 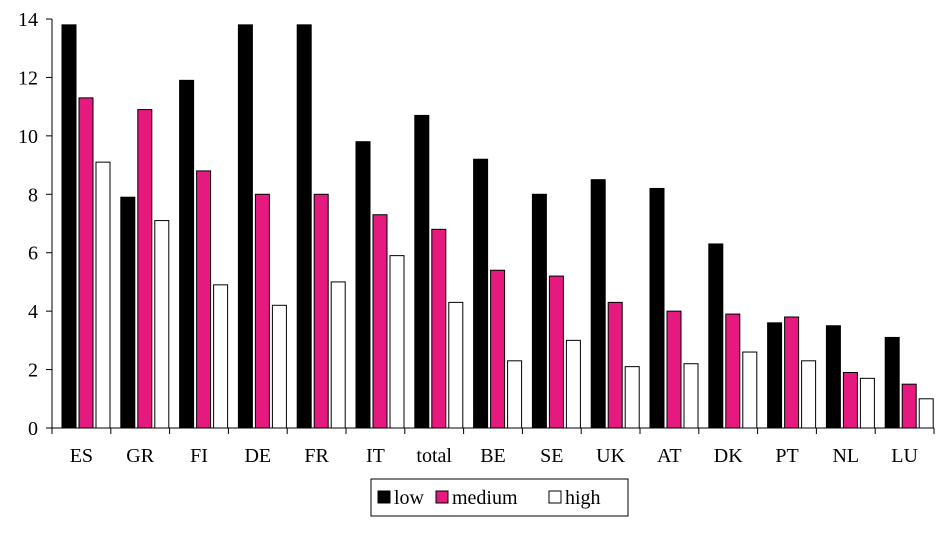 What do you see at coordinates (809, 394) in the screenshot?
I see `bar-high-PT` at bounding box center [809, 394].